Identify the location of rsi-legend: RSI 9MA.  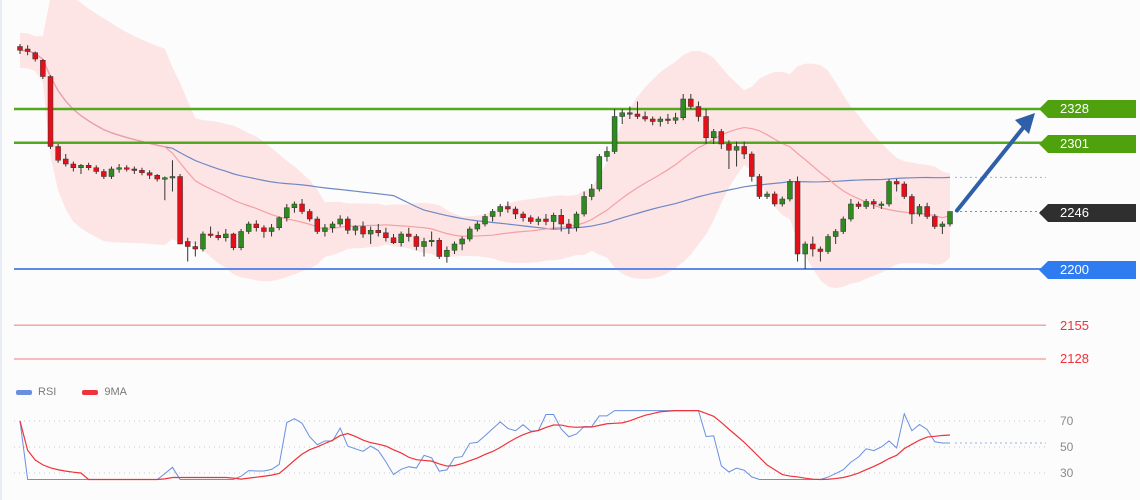
(71, 392).